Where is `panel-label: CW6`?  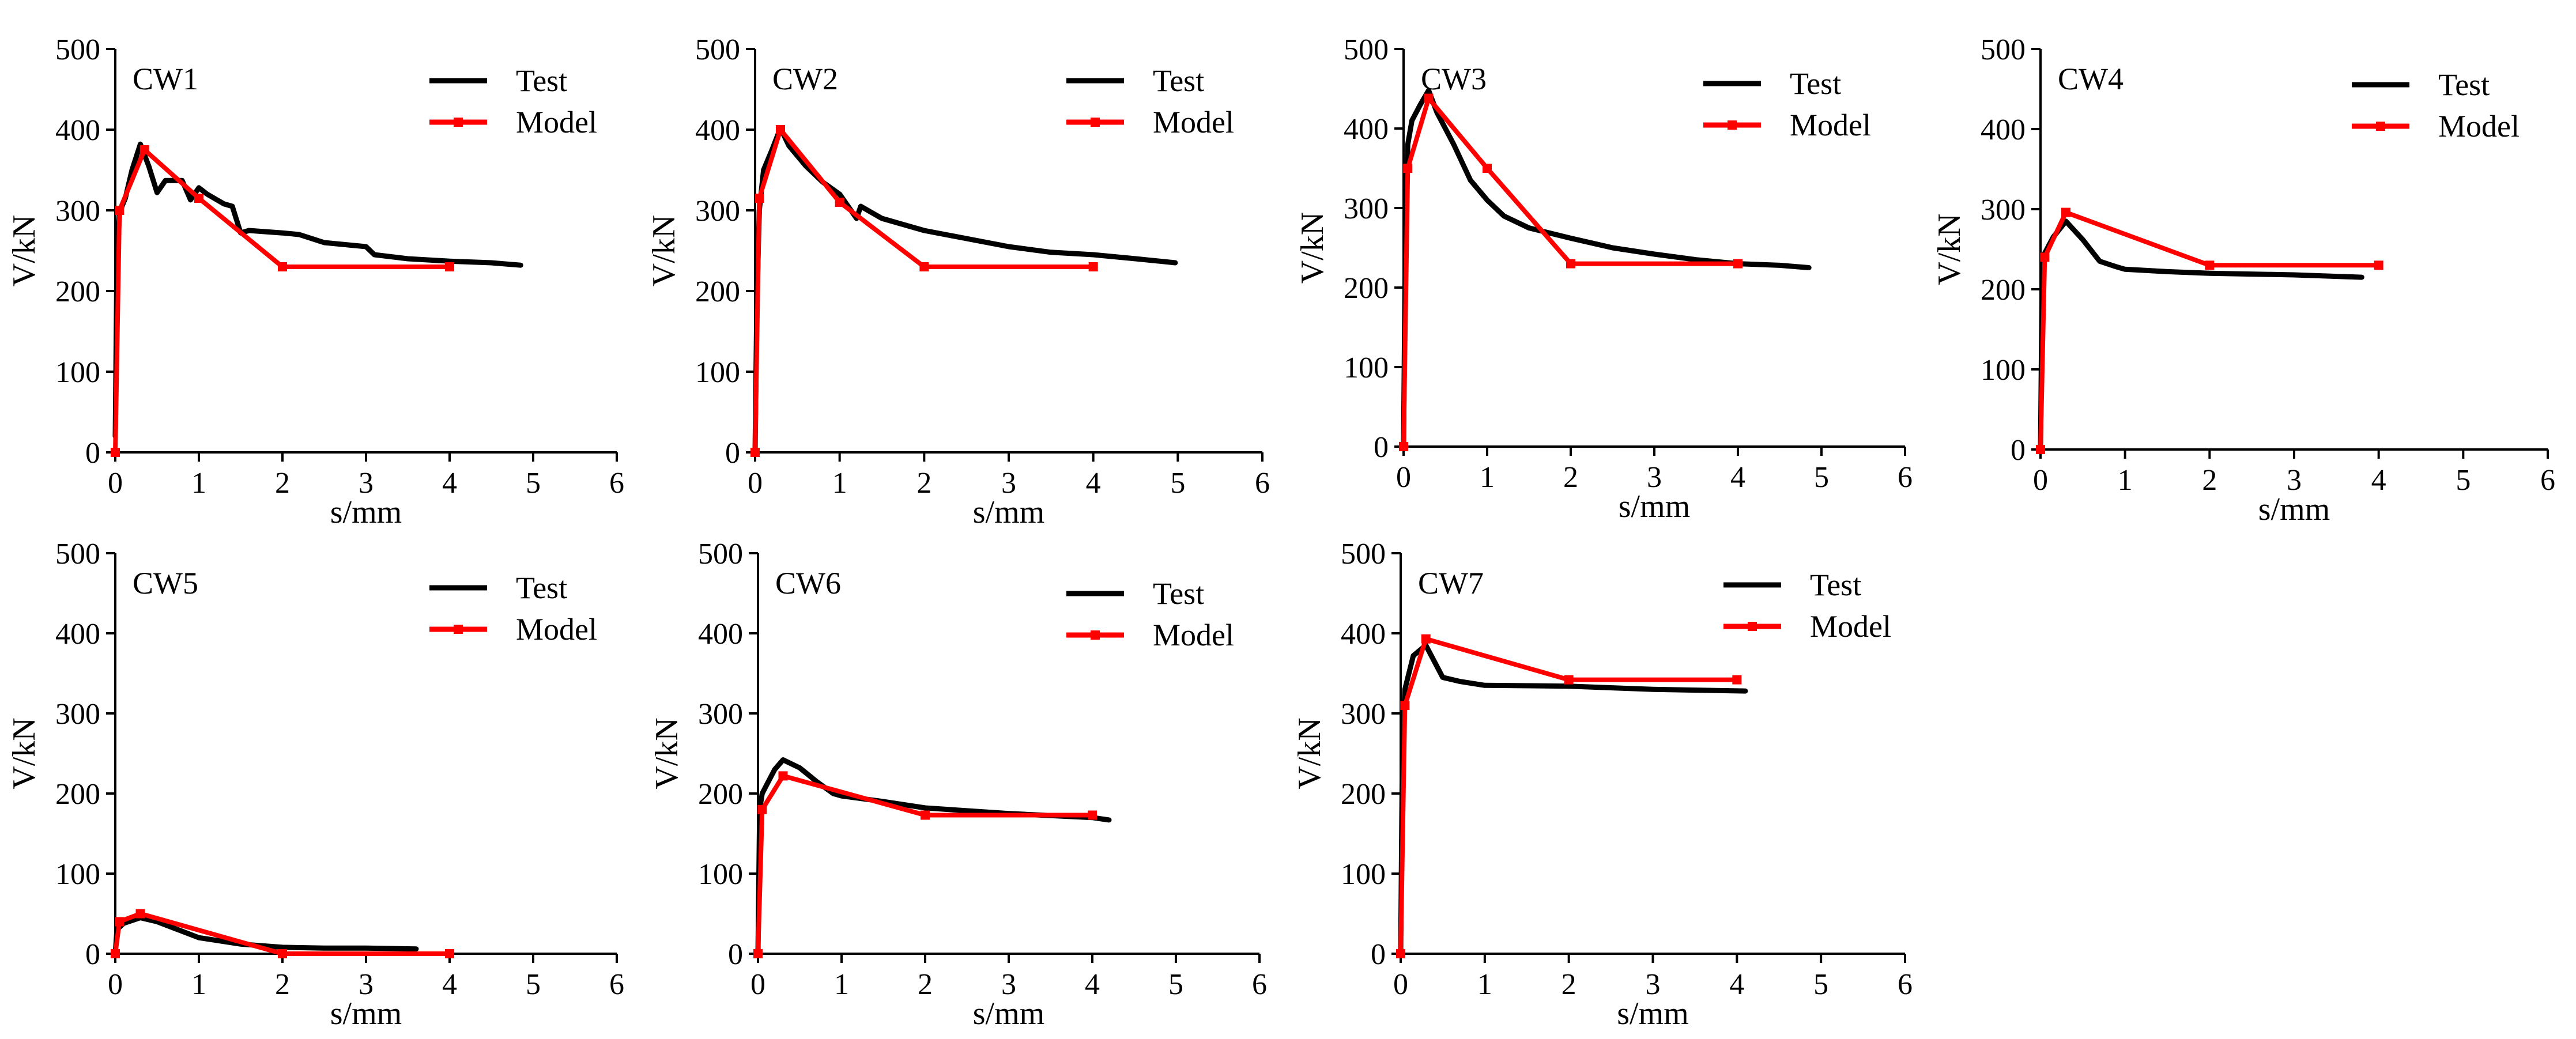 panel-label: CW6 is located at coordinates (808, 583).